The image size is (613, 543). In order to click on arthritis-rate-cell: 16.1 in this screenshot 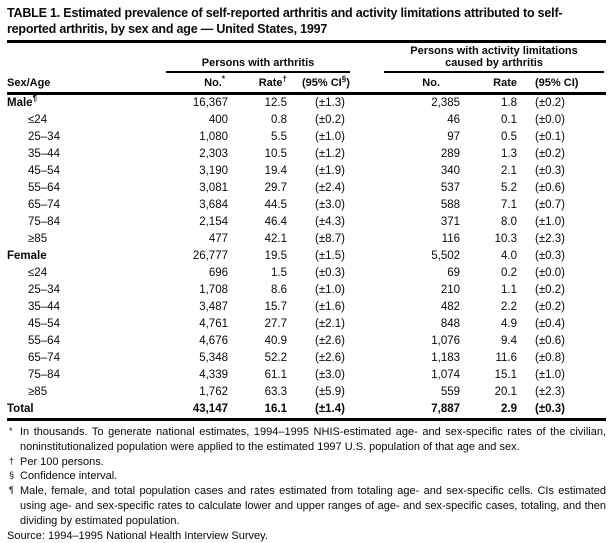, I will do `click(275, 409)`.